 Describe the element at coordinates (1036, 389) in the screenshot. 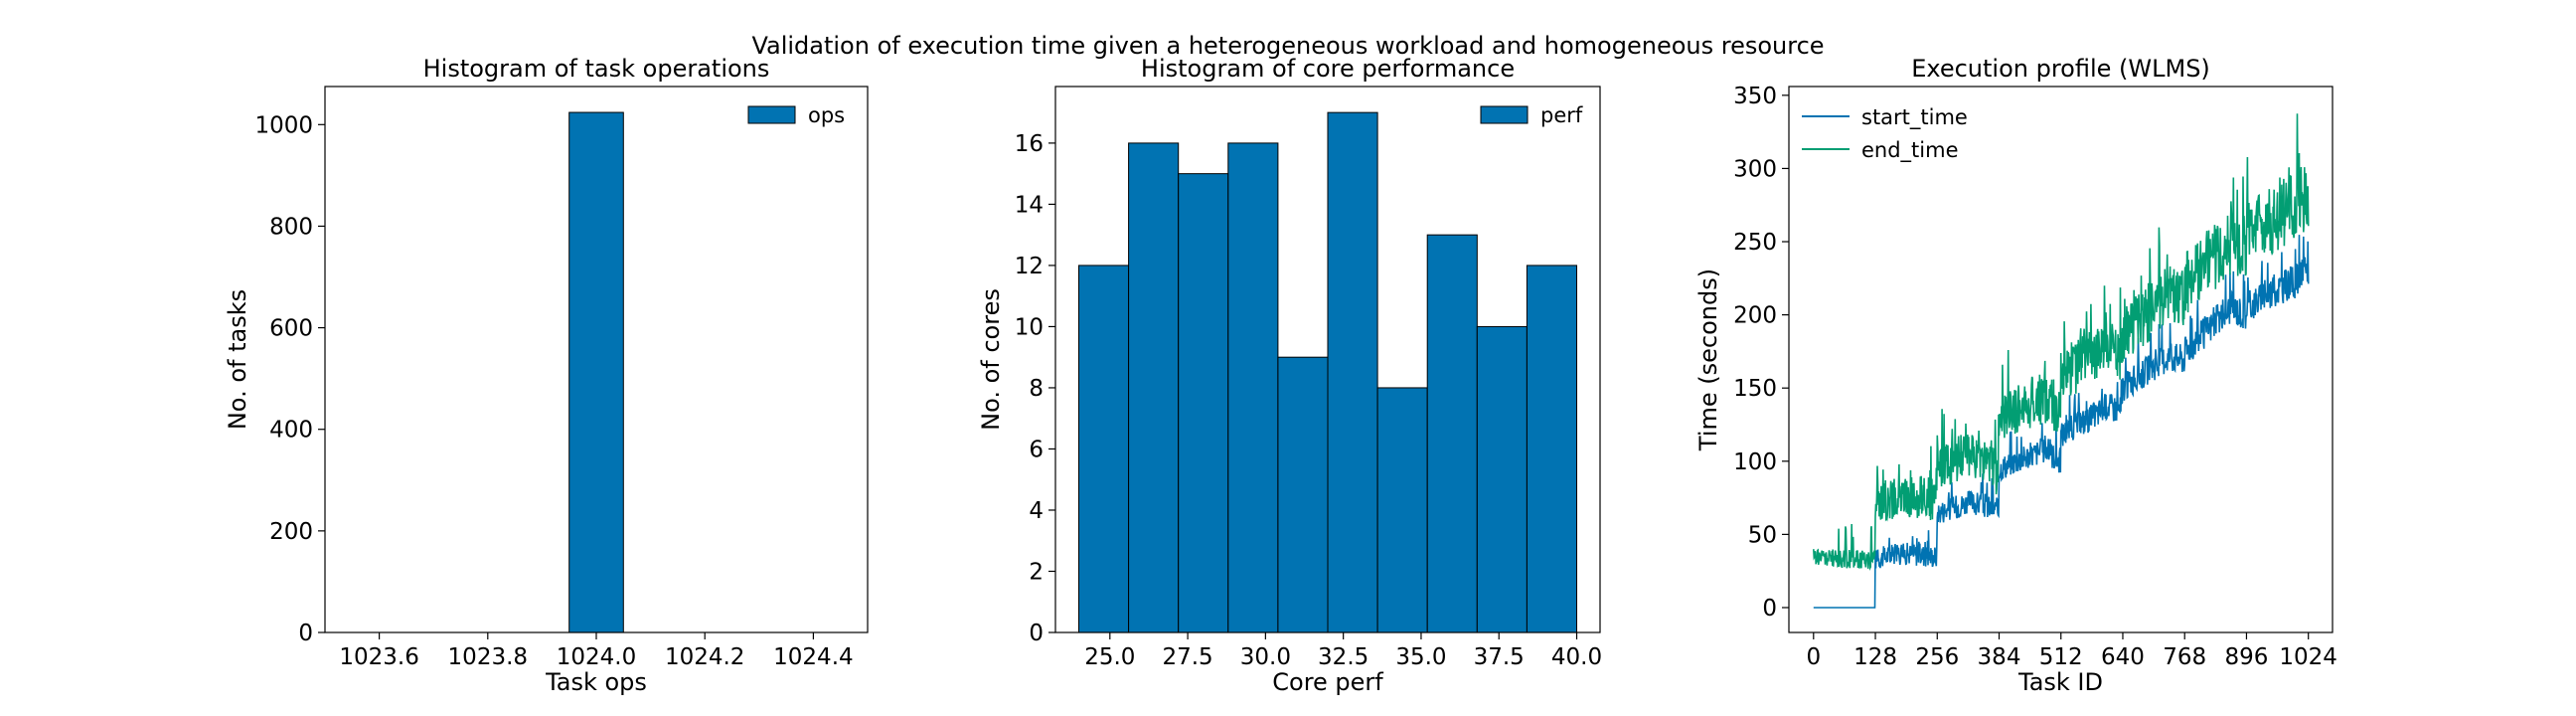

I see `y-tick-label: 8` at that location.